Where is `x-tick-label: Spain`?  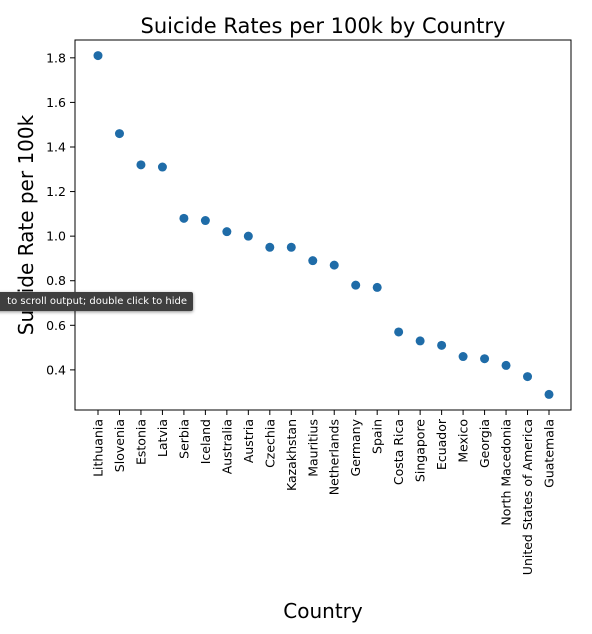 x-tick-label: Spain is located at coordinates (377, 436).